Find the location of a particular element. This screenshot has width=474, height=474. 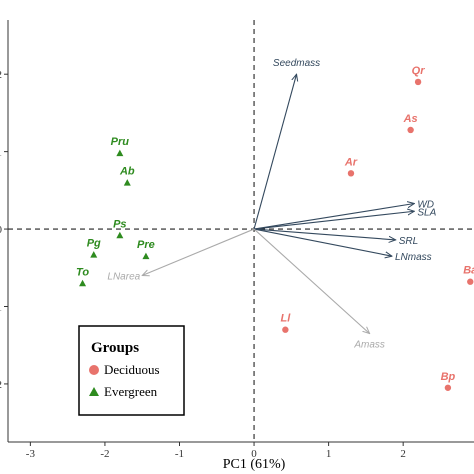

point-qr is located at coordinates (418, 82).